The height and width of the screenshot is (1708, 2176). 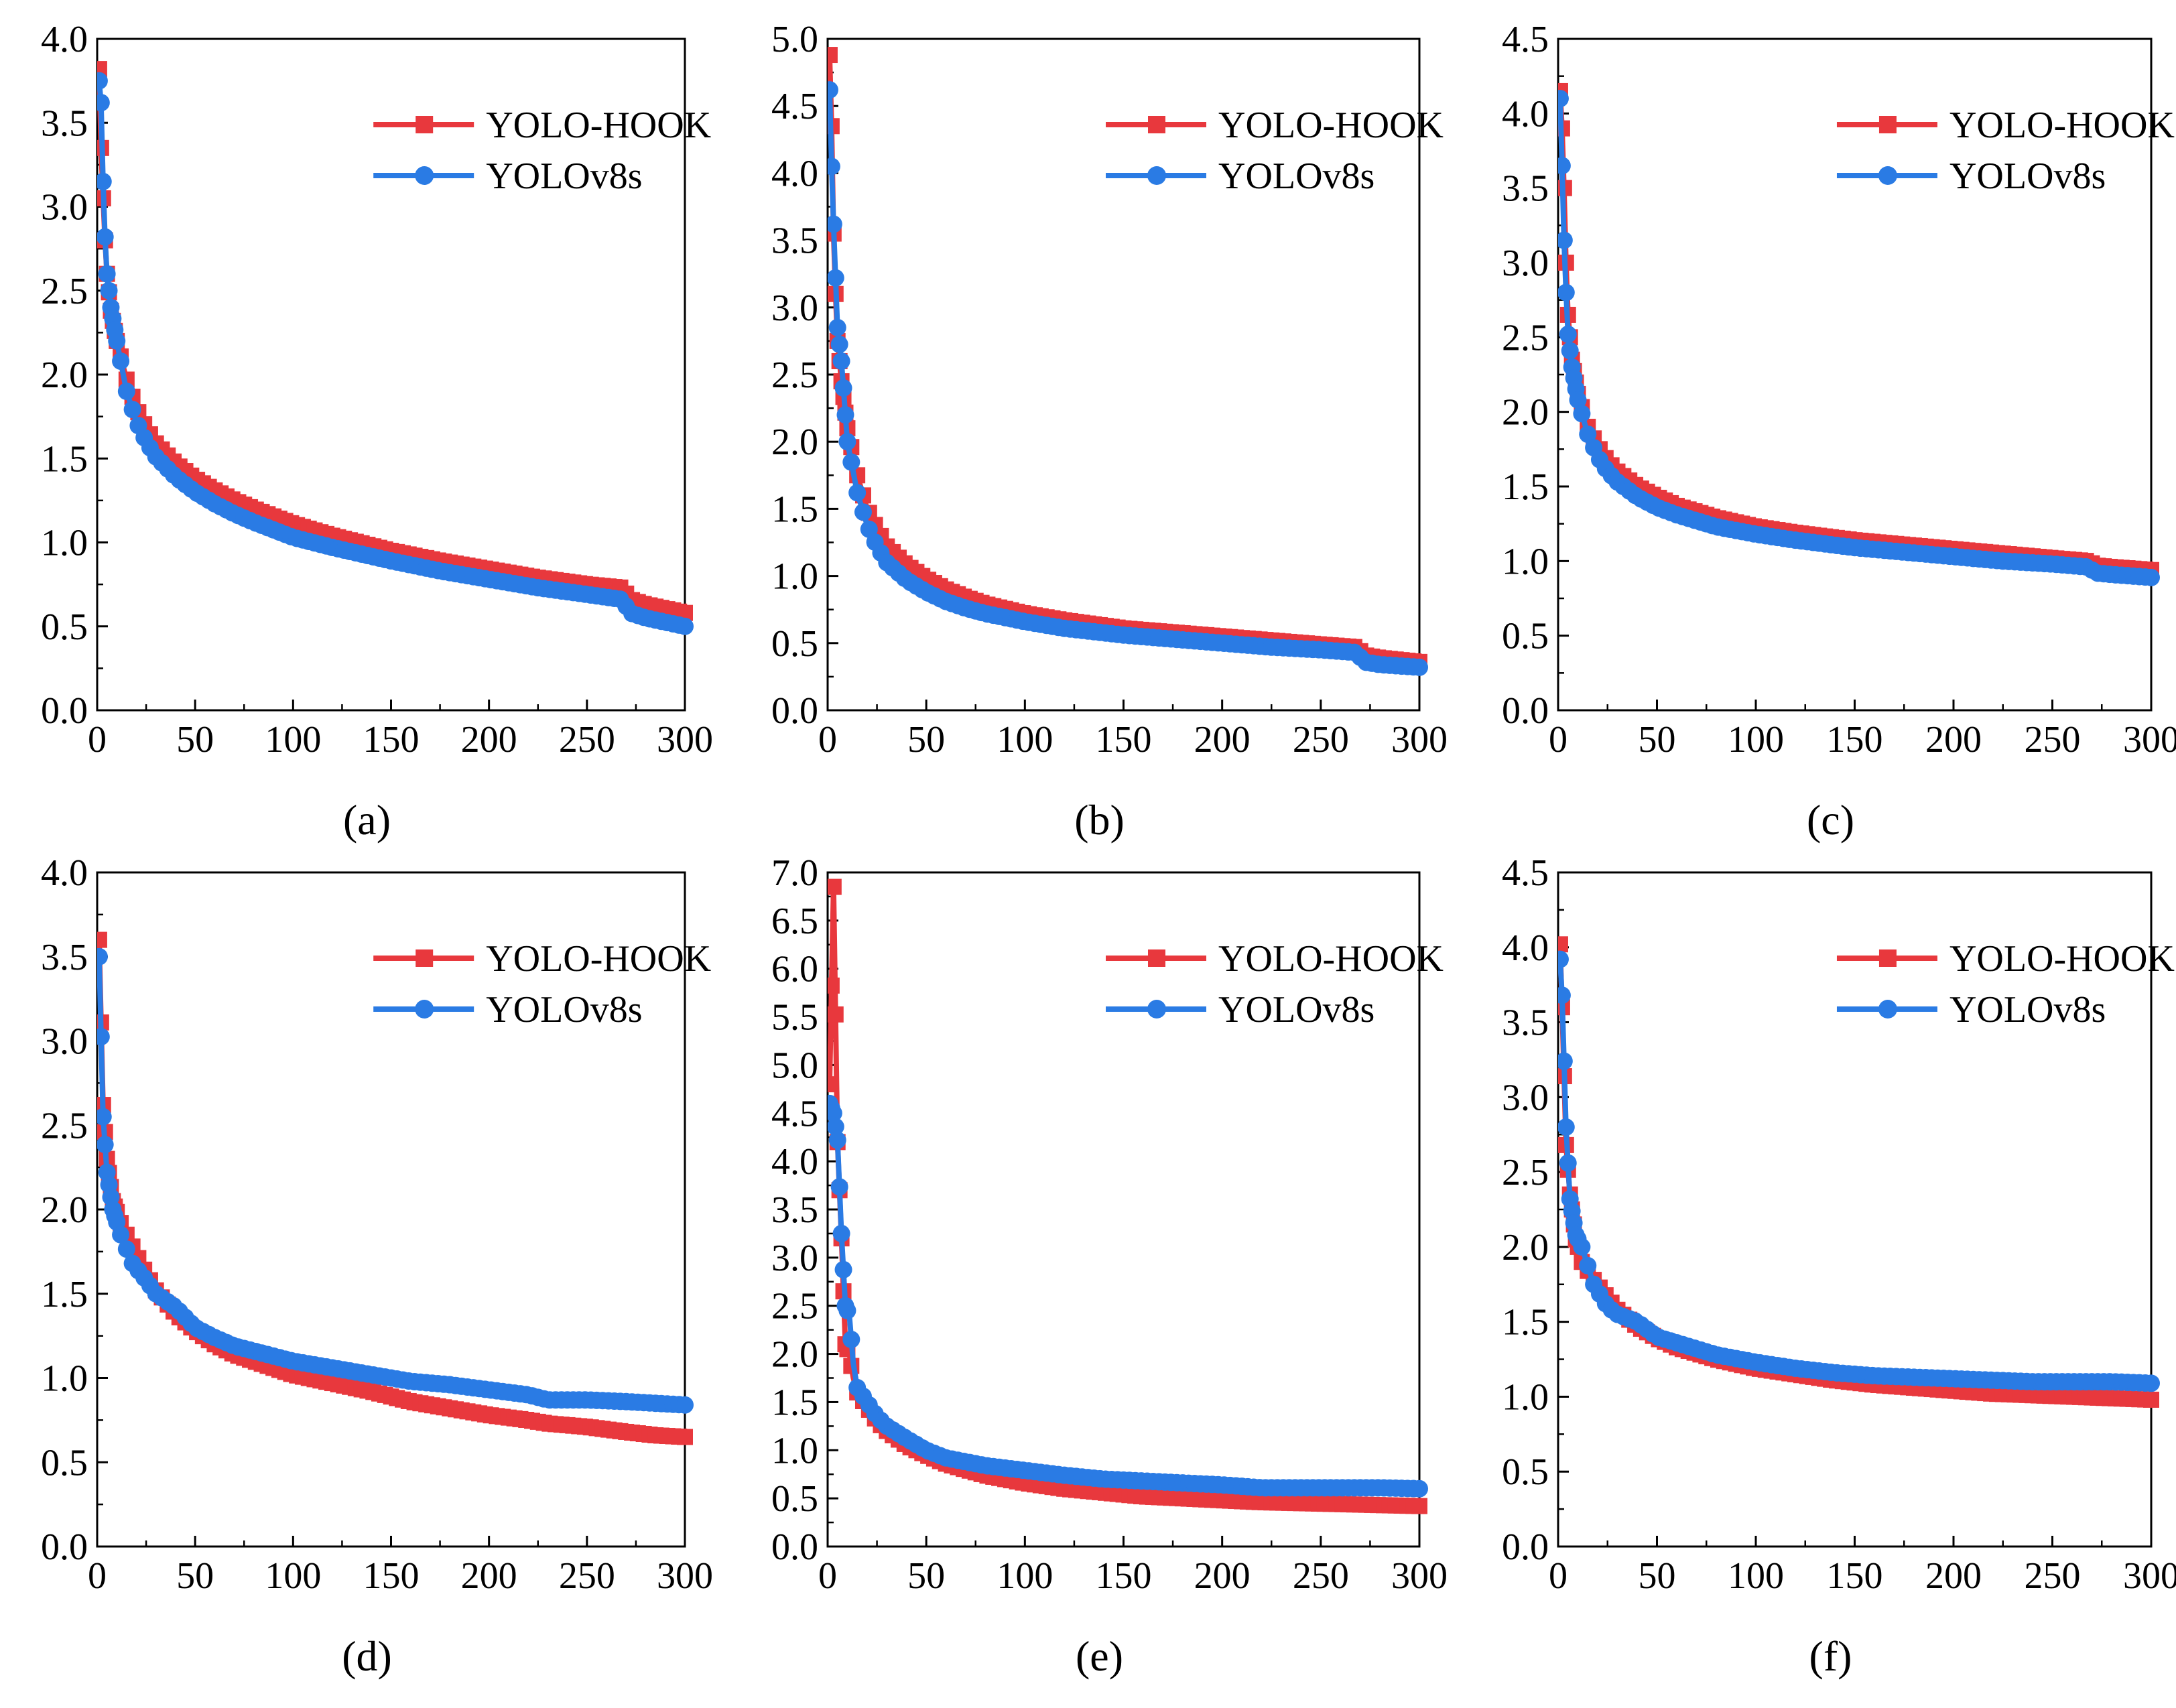 I want to click on x-tick-label: 0, so click(x=97, y=1576).